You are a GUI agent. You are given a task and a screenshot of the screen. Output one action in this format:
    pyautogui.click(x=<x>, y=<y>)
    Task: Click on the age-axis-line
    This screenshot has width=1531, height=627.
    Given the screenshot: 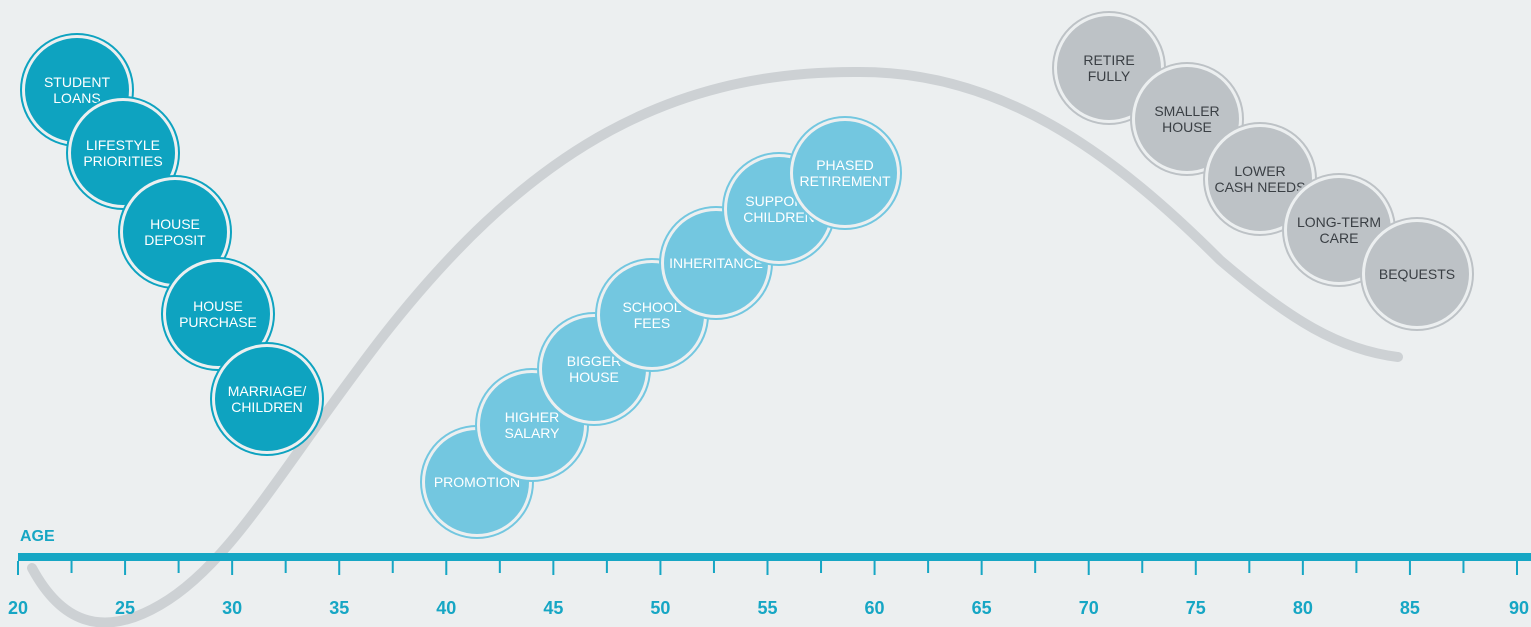 What is the action you would take?
    pyautogui.click(x=774, y=557)
    